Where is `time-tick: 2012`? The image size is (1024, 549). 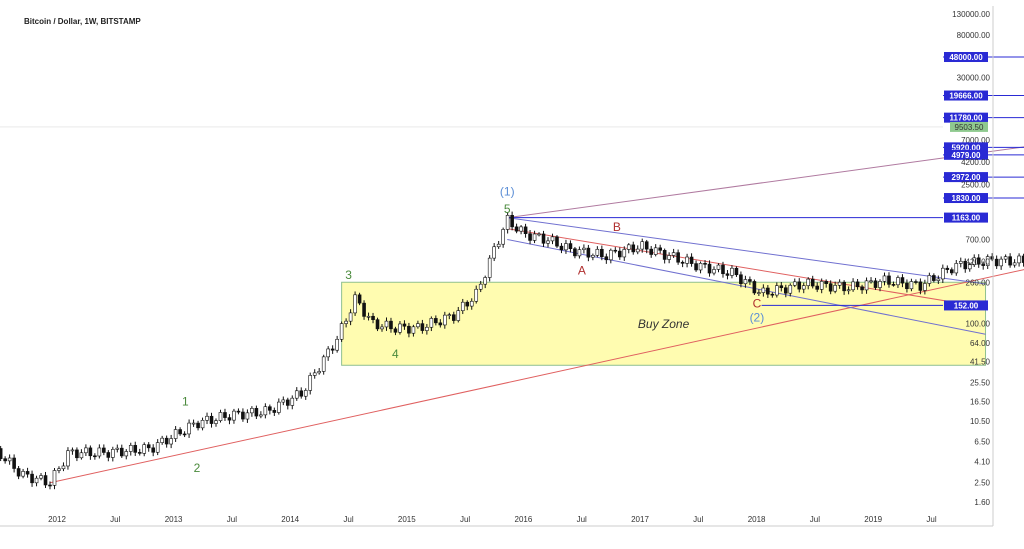 time-tick: 2012 is located at coordinates (57, 519).